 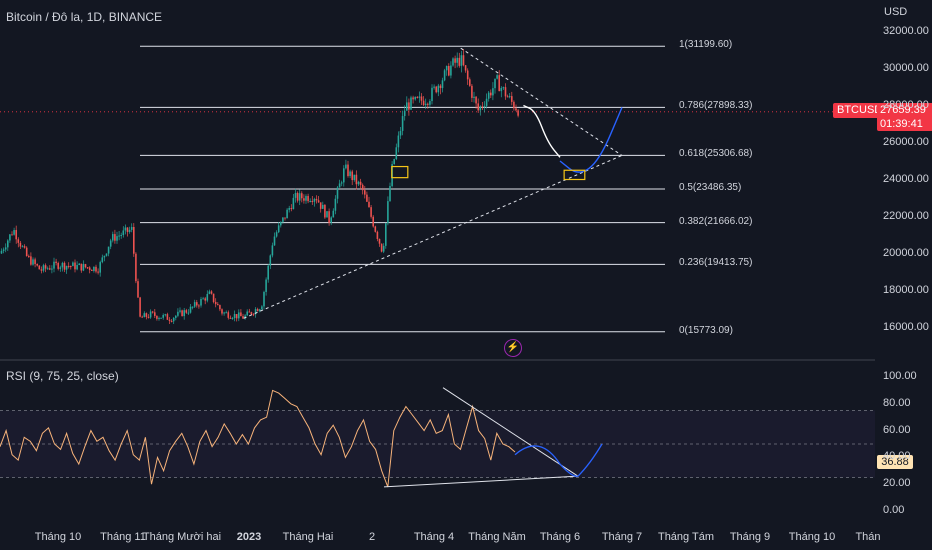 I want to click on rsi-current-value: 36.88, so click(x=895, y=462).